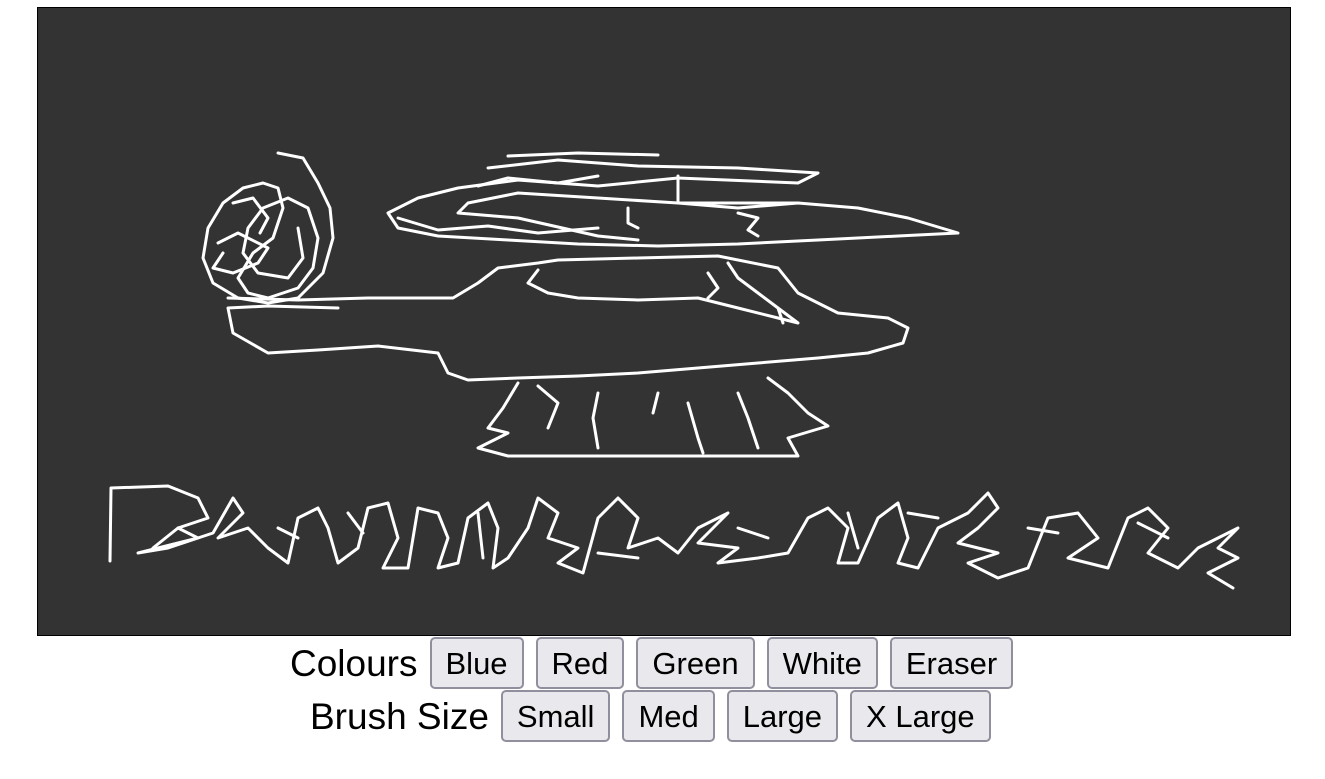  What do you see at coordinates (695, 663) in the screenshot?
I see `green-colour-button: Green` at bounding box center [695, 663].